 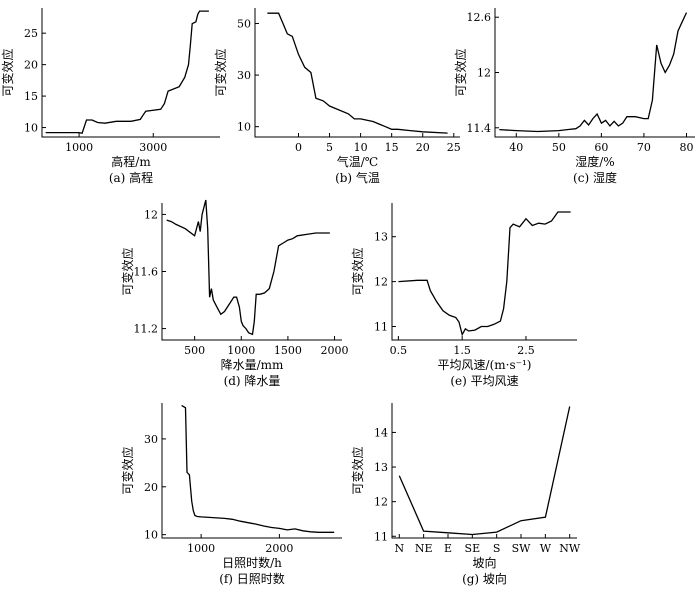 What do you see at coordinates (220, 72) in the screenshot?
I see `panel-temperature-ylabel: 可变效应` at bounding box center [220, 72].